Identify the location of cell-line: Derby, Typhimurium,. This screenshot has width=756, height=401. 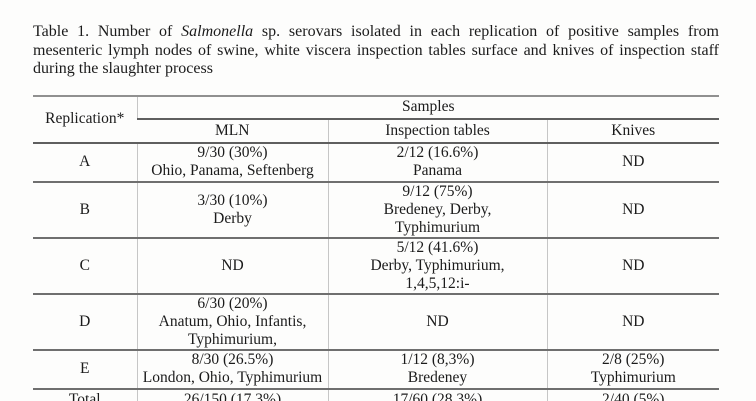
(437, 265).